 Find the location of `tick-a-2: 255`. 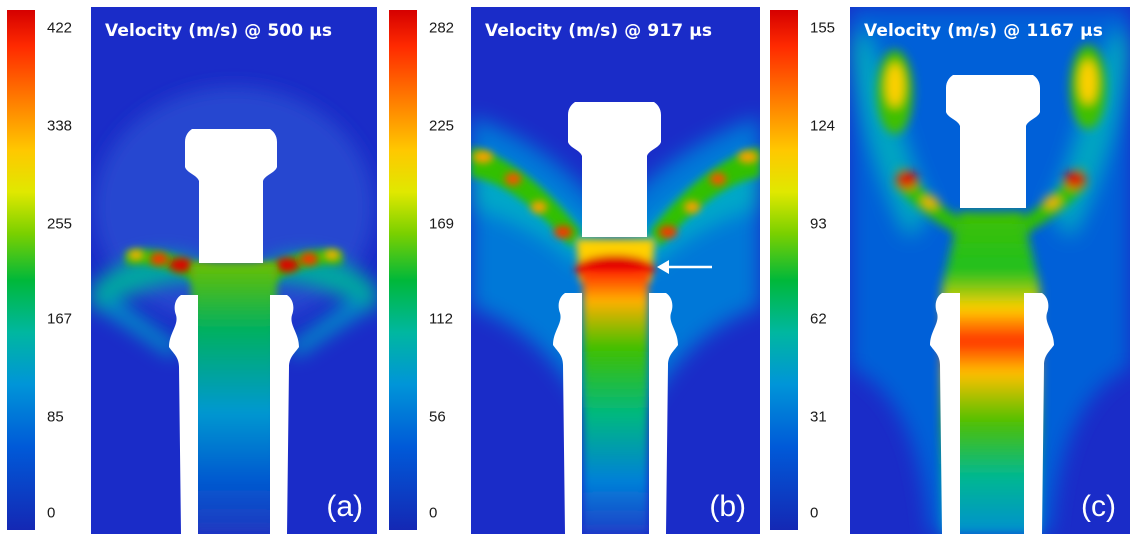

tick-a-2: 255 is located at coordinates (60, 224).